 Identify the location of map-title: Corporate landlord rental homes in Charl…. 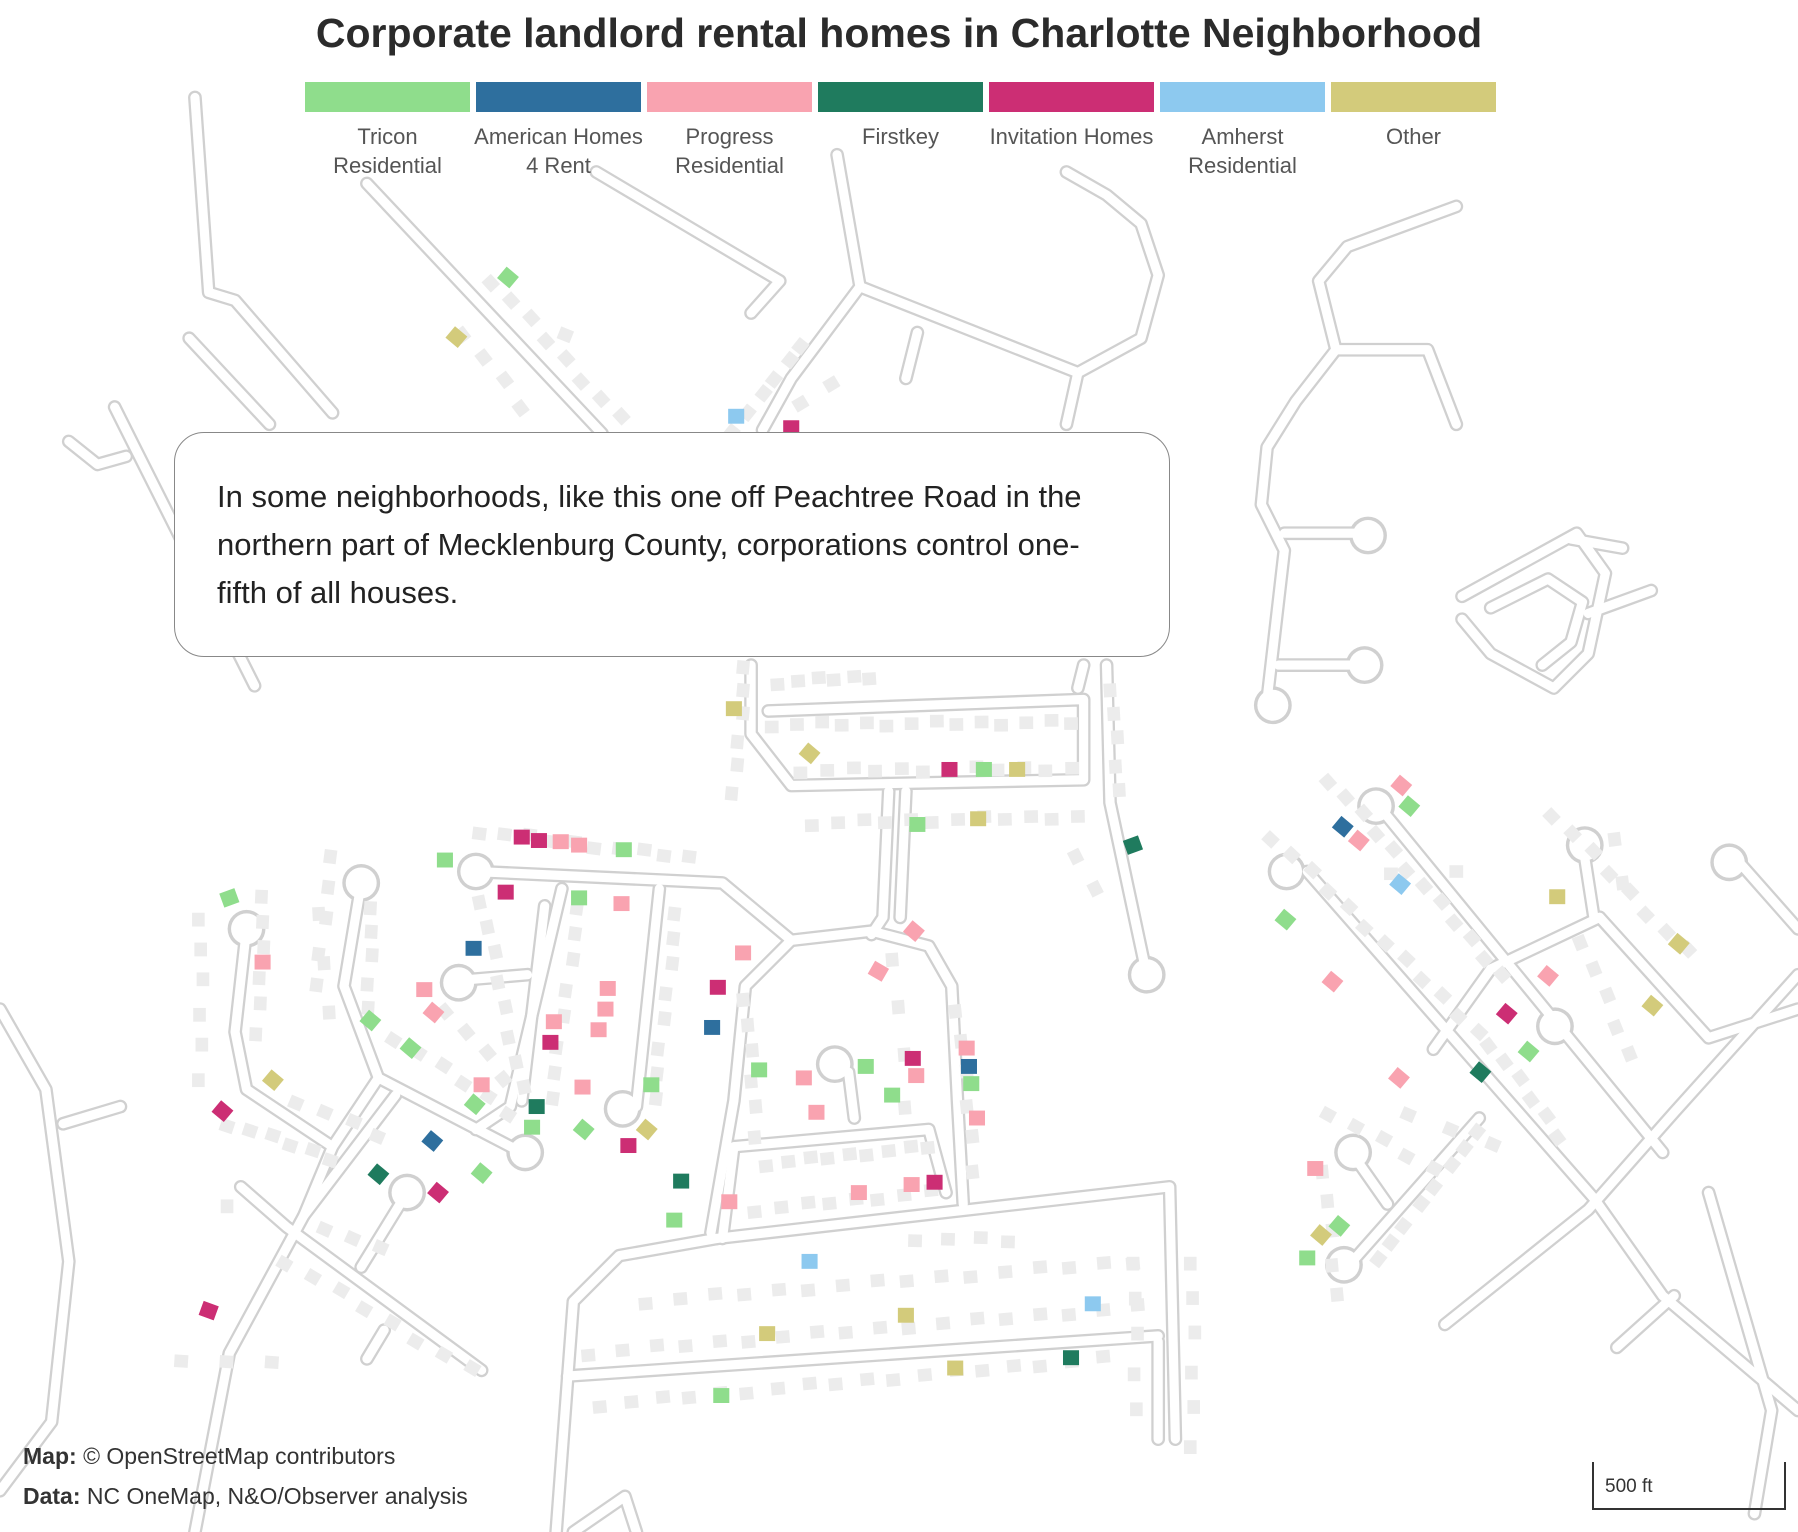
(899, 33).